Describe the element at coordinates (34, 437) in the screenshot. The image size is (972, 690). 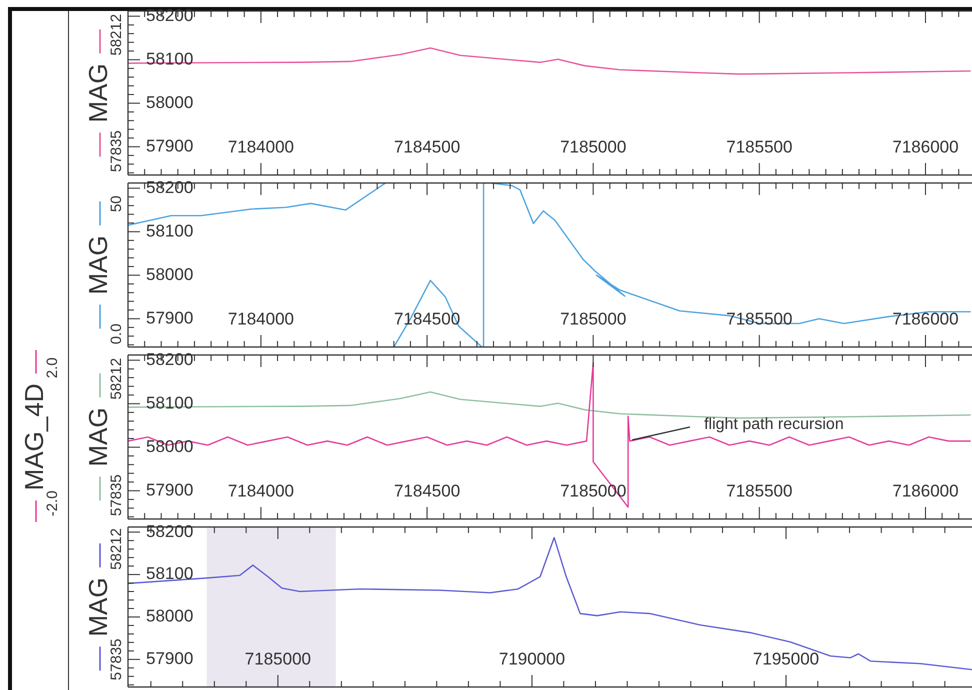
I see `legend-label: MAG_4D` at that location.